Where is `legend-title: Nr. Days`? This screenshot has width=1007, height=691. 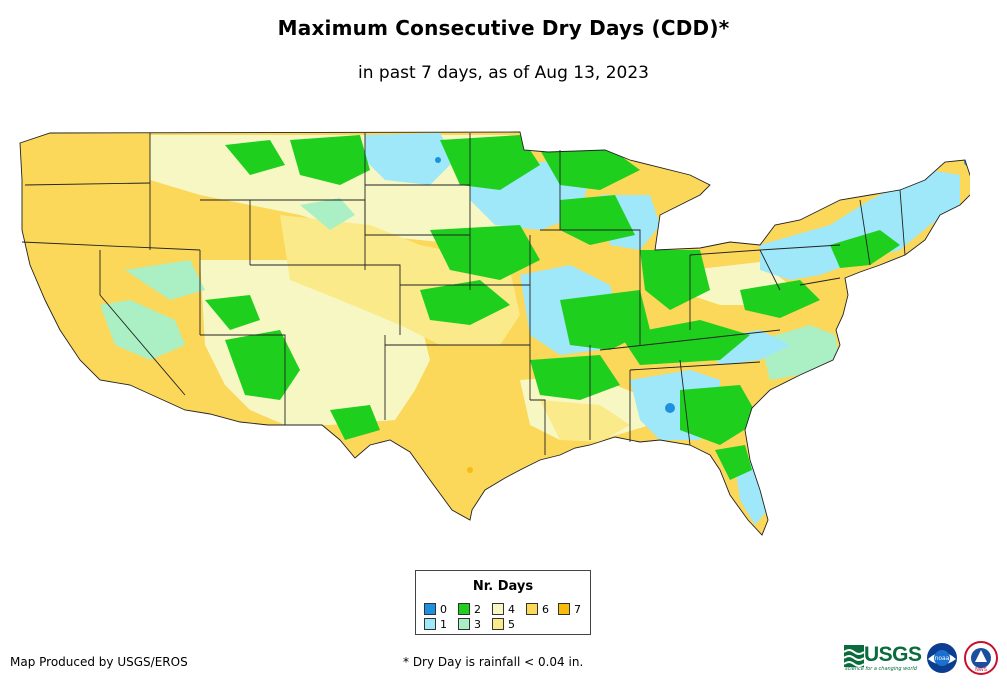
legend-title: Nr. Days is located at coordinates (503, 586).